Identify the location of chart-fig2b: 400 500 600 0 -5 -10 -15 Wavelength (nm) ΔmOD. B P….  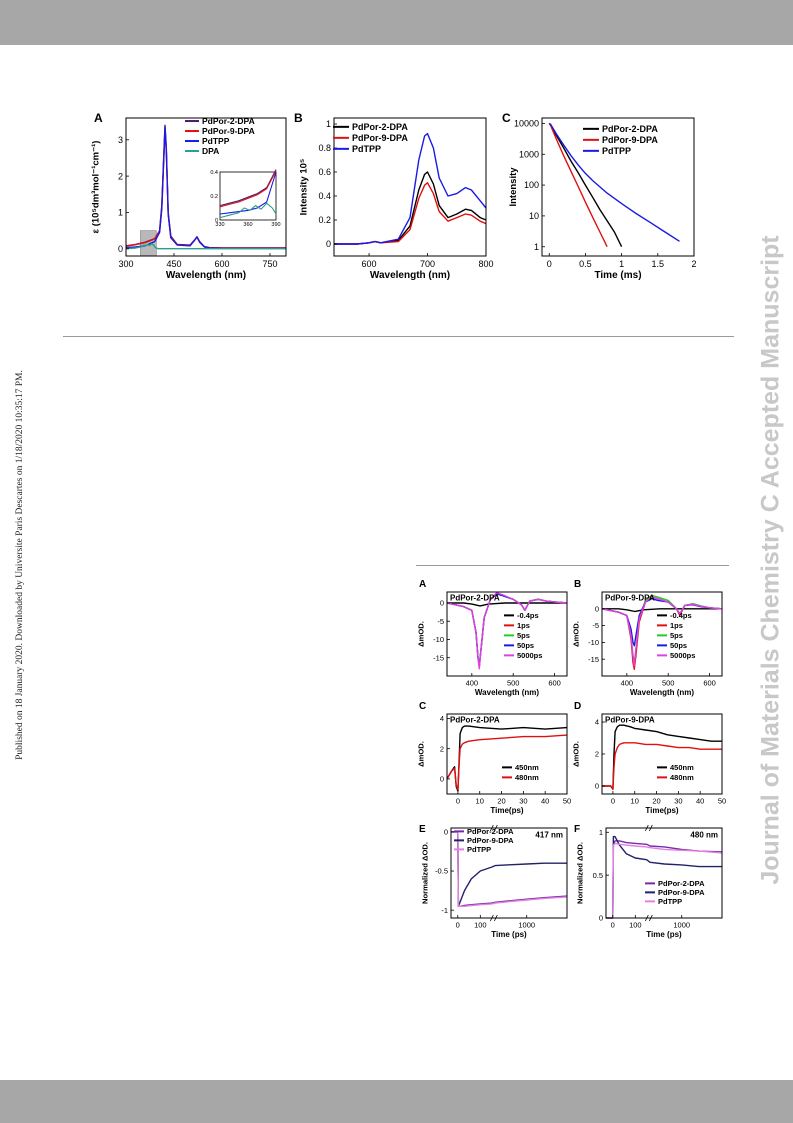
(647, 638).